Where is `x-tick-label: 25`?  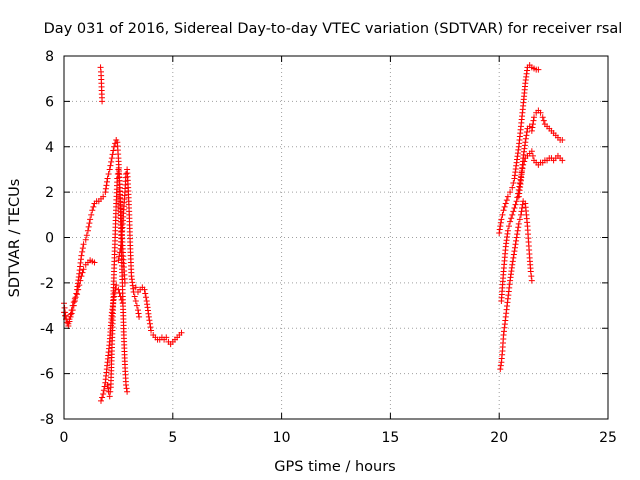 x-tick-label: 25 is located at coordinates (608, 438).